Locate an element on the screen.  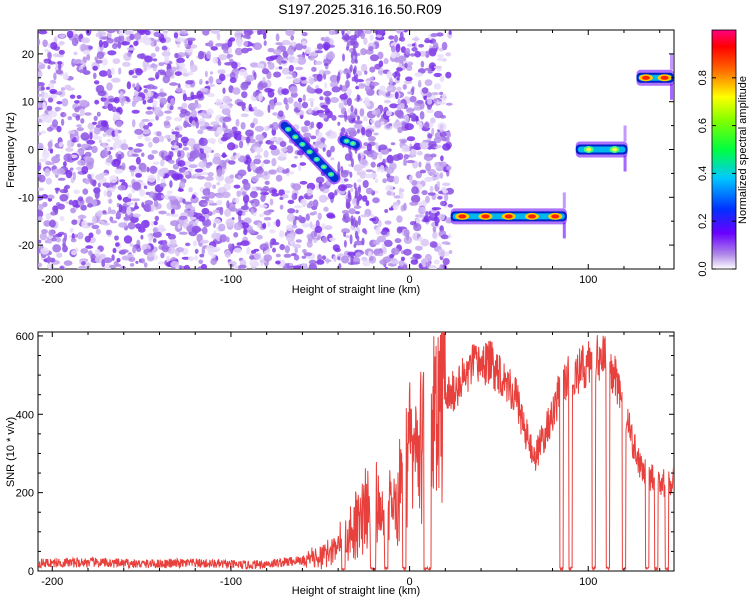
colorbar-tick-label: 0.6 is located at coordinates (703, 125).